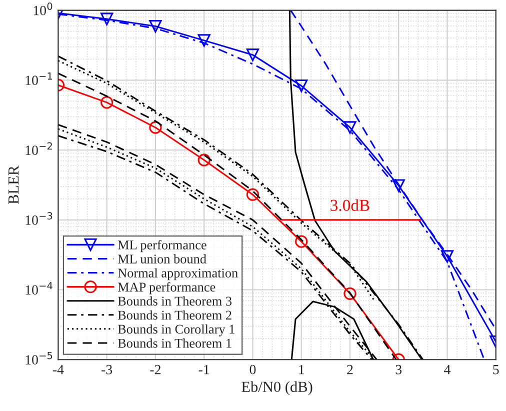  Describe the element at coordinates (350, 205) in the screenshot. I see `annotation: 3.0dB` at that location.